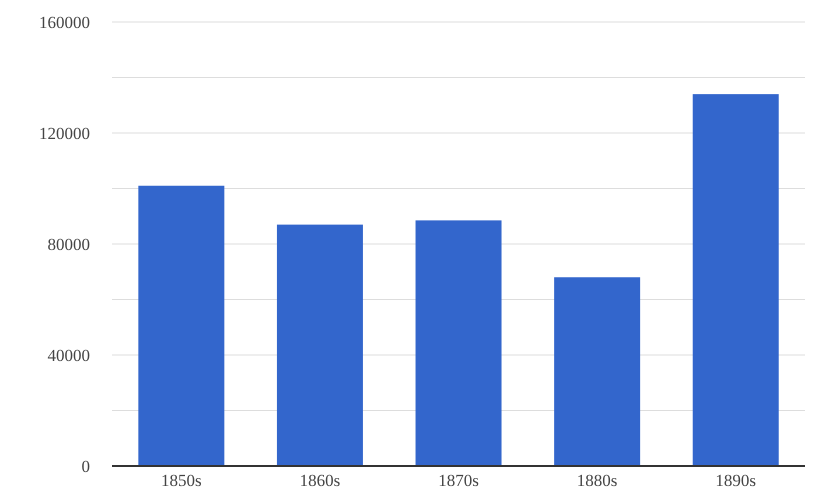 The width and height of the screenshot is (823, 504). Describe the element at coordinates (64, 22) in the screenshot. I see `y-tick-label: 160000` at that location.